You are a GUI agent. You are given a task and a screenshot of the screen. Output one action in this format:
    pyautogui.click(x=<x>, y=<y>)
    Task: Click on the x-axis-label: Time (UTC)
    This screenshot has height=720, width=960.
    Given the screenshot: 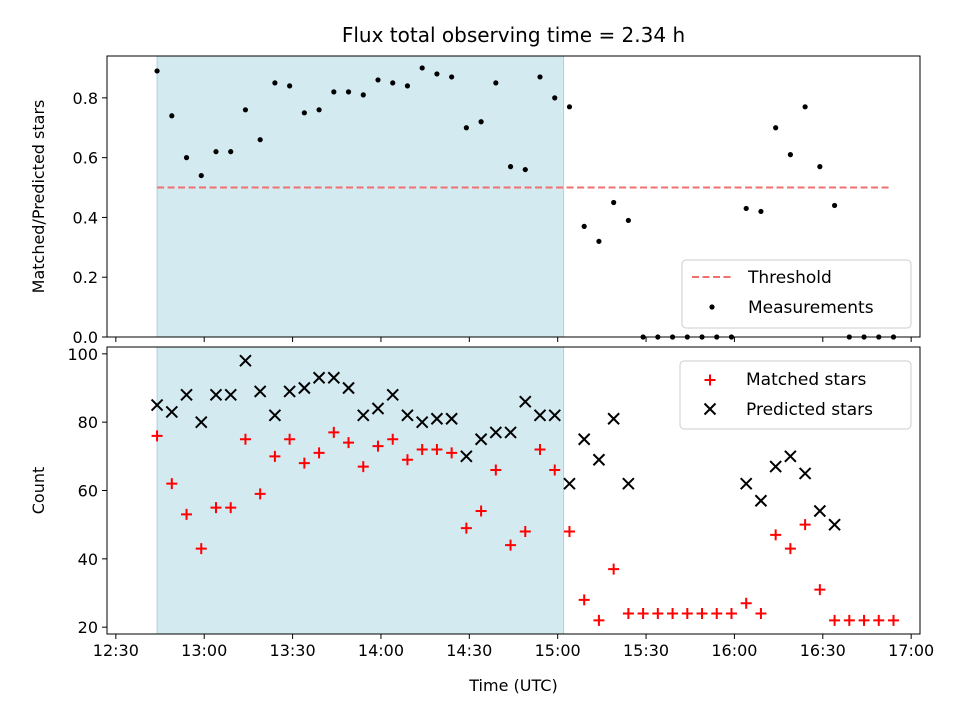 What is the action you would take?
    pyautogui.click(x=512, y=685)
    